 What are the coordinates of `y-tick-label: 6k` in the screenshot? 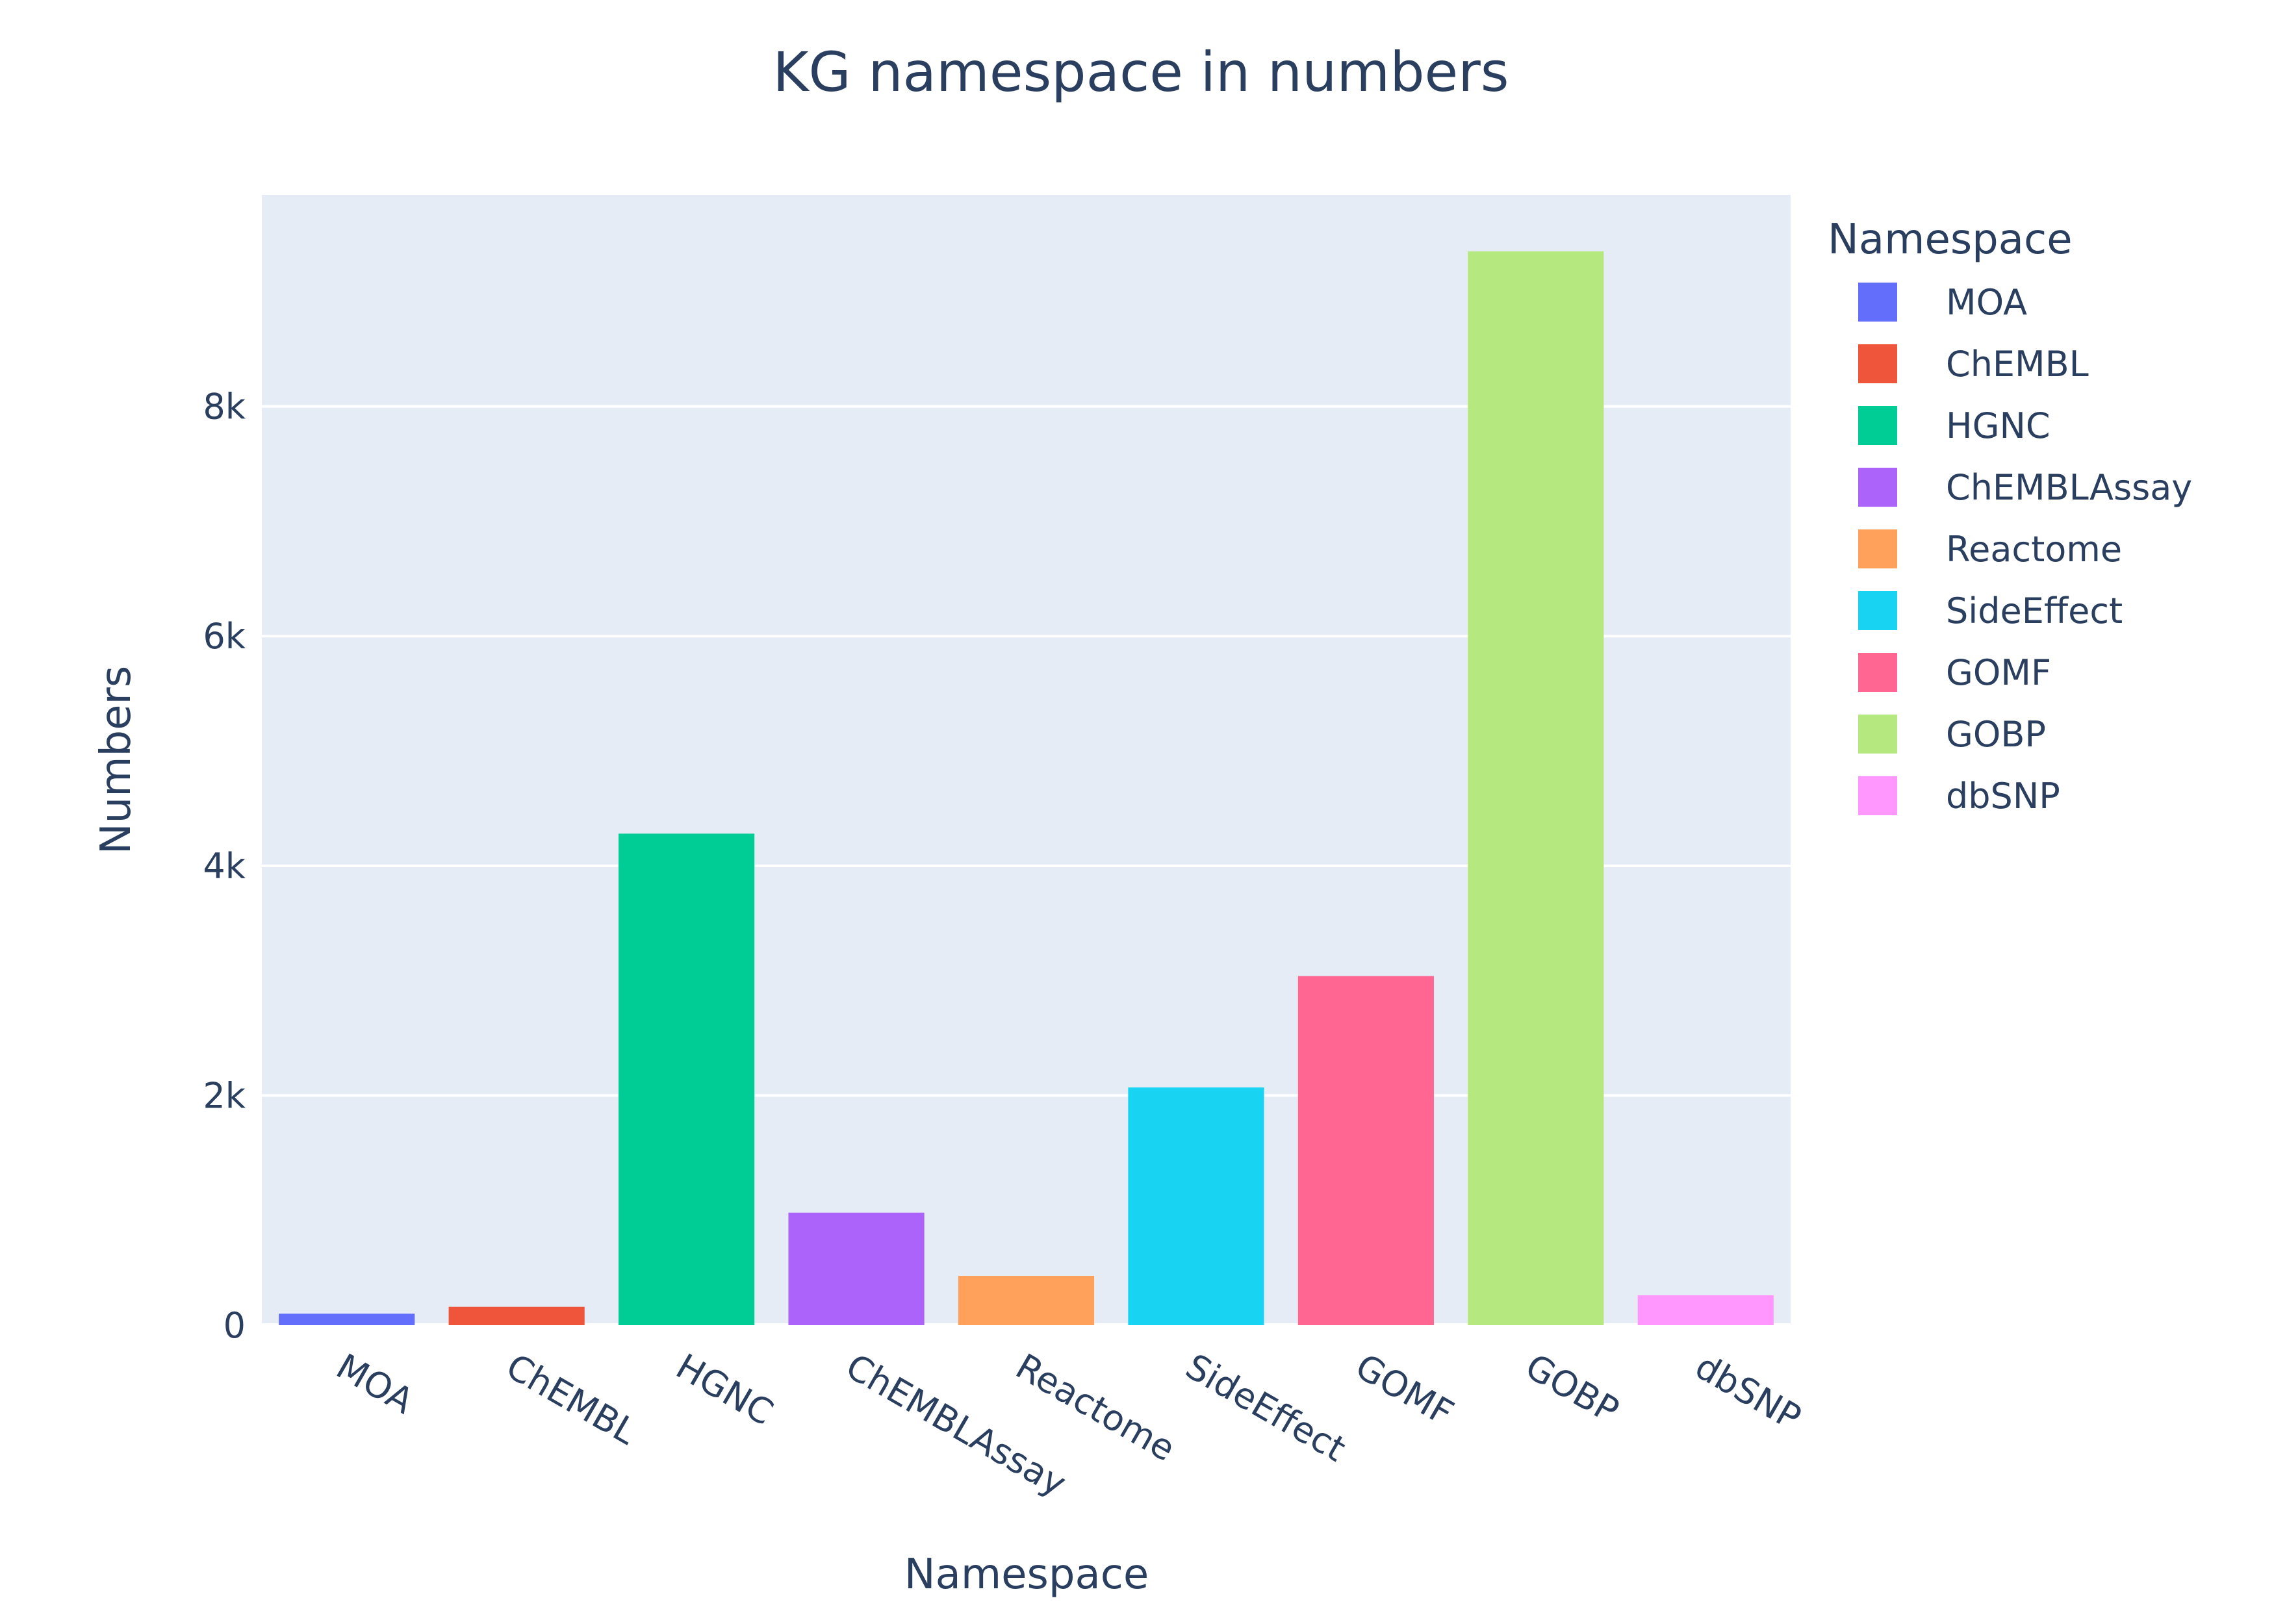 It's located at (224, 636).